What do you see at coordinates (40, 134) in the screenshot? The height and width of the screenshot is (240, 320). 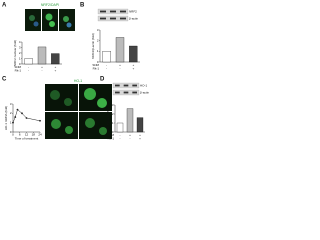 I see `x-tick-label: 24` at bounding box center [40, 134].